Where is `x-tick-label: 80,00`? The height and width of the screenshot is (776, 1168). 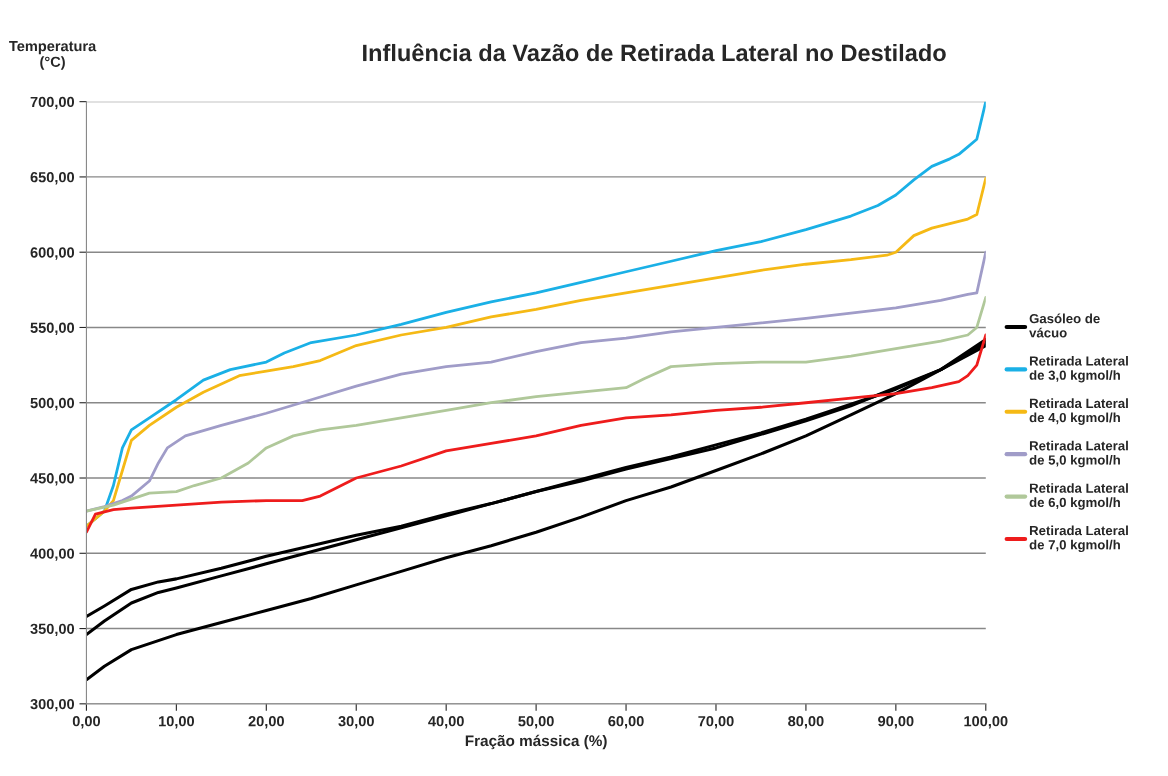
x-tick-label: 80,00 is located at coordinates (806, 722).